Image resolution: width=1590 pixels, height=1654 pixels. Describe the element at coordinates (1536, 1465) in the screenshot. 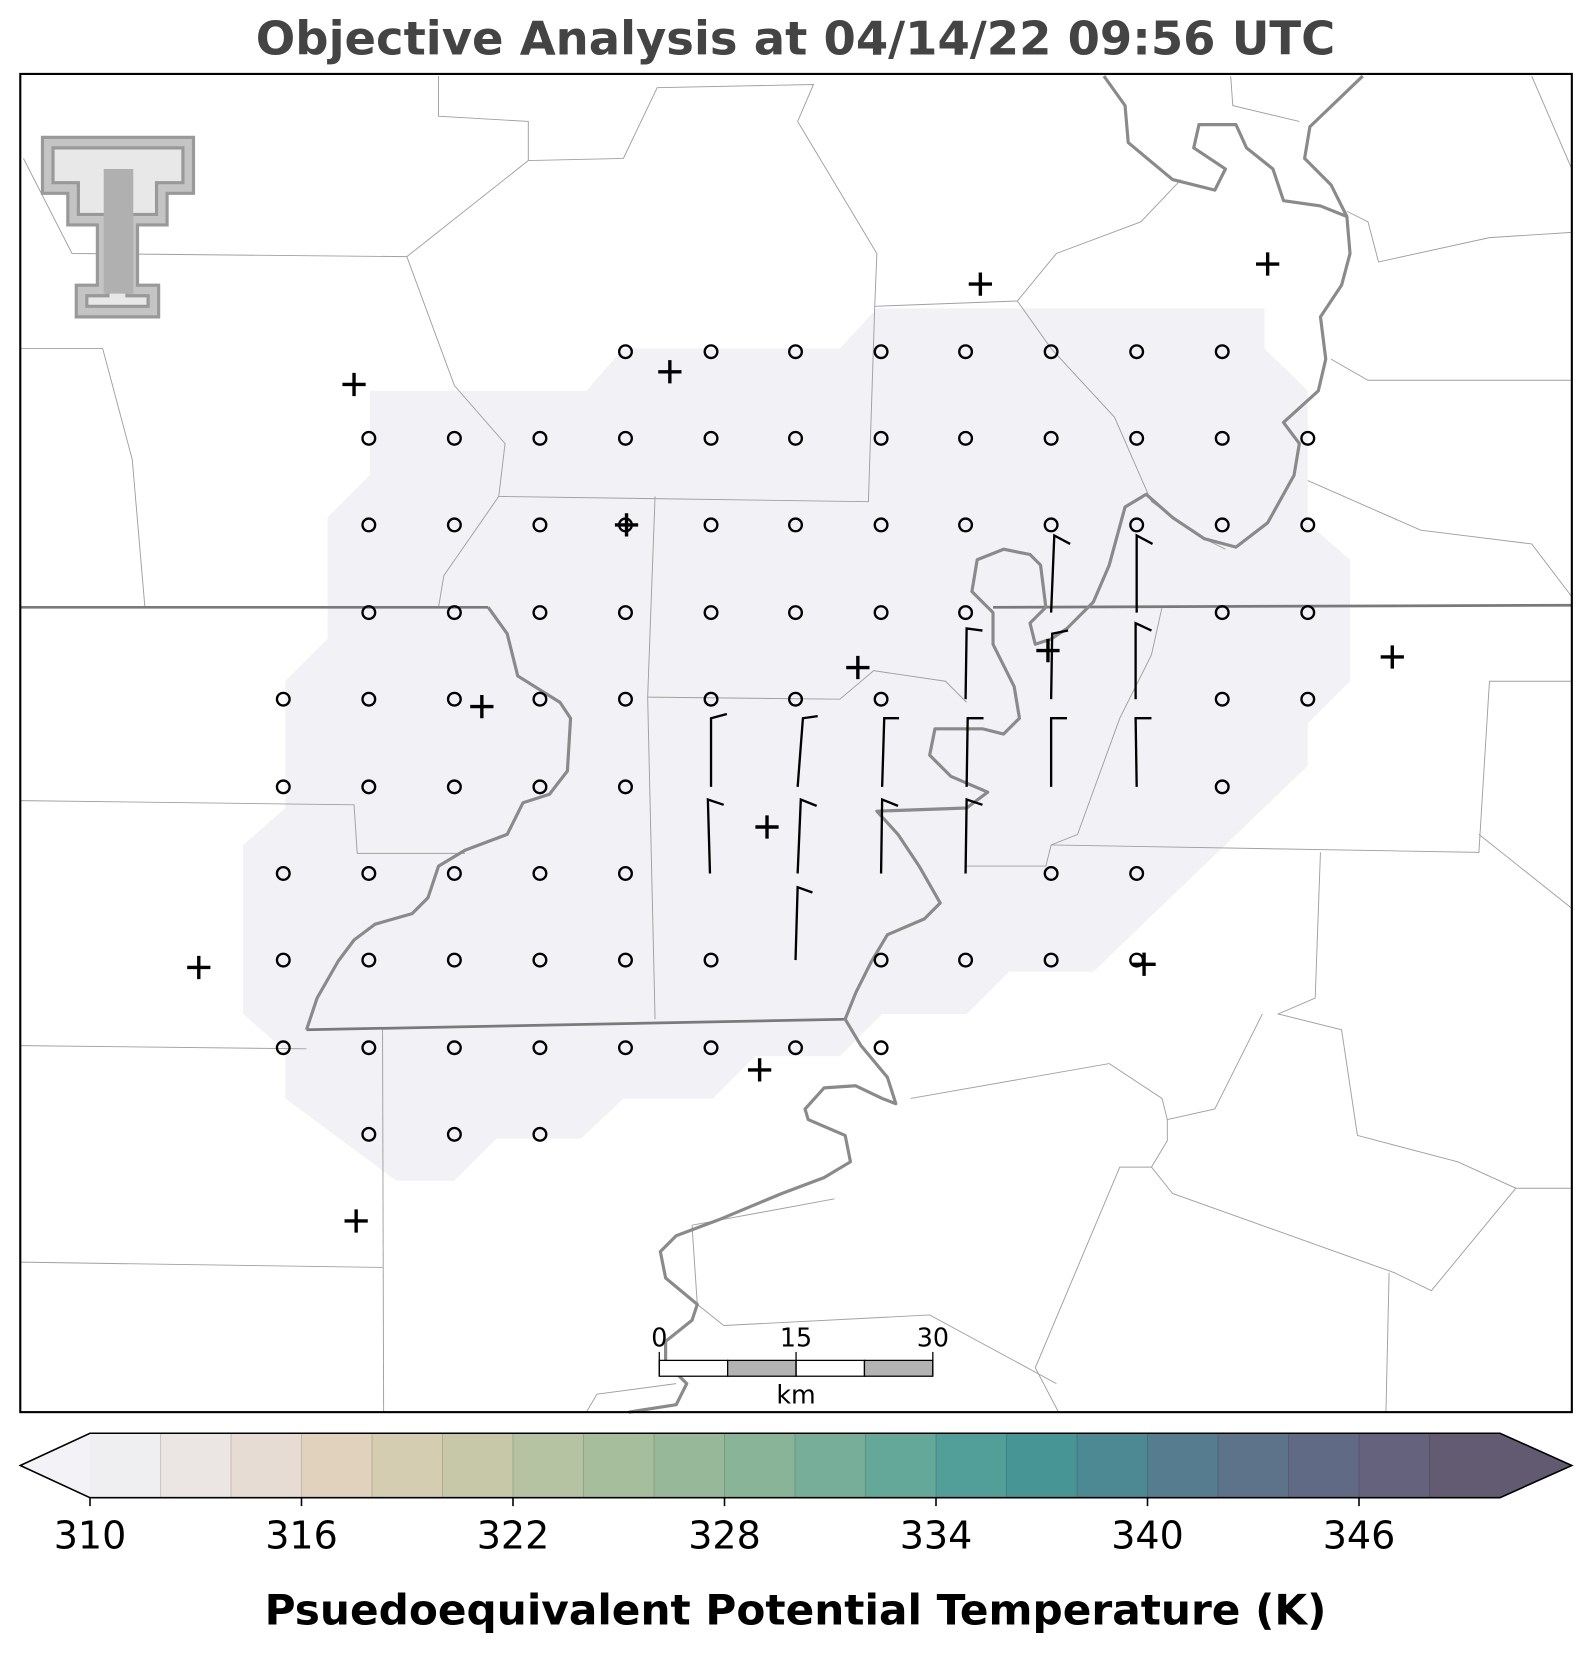

I see `colorbar-over` at that location.